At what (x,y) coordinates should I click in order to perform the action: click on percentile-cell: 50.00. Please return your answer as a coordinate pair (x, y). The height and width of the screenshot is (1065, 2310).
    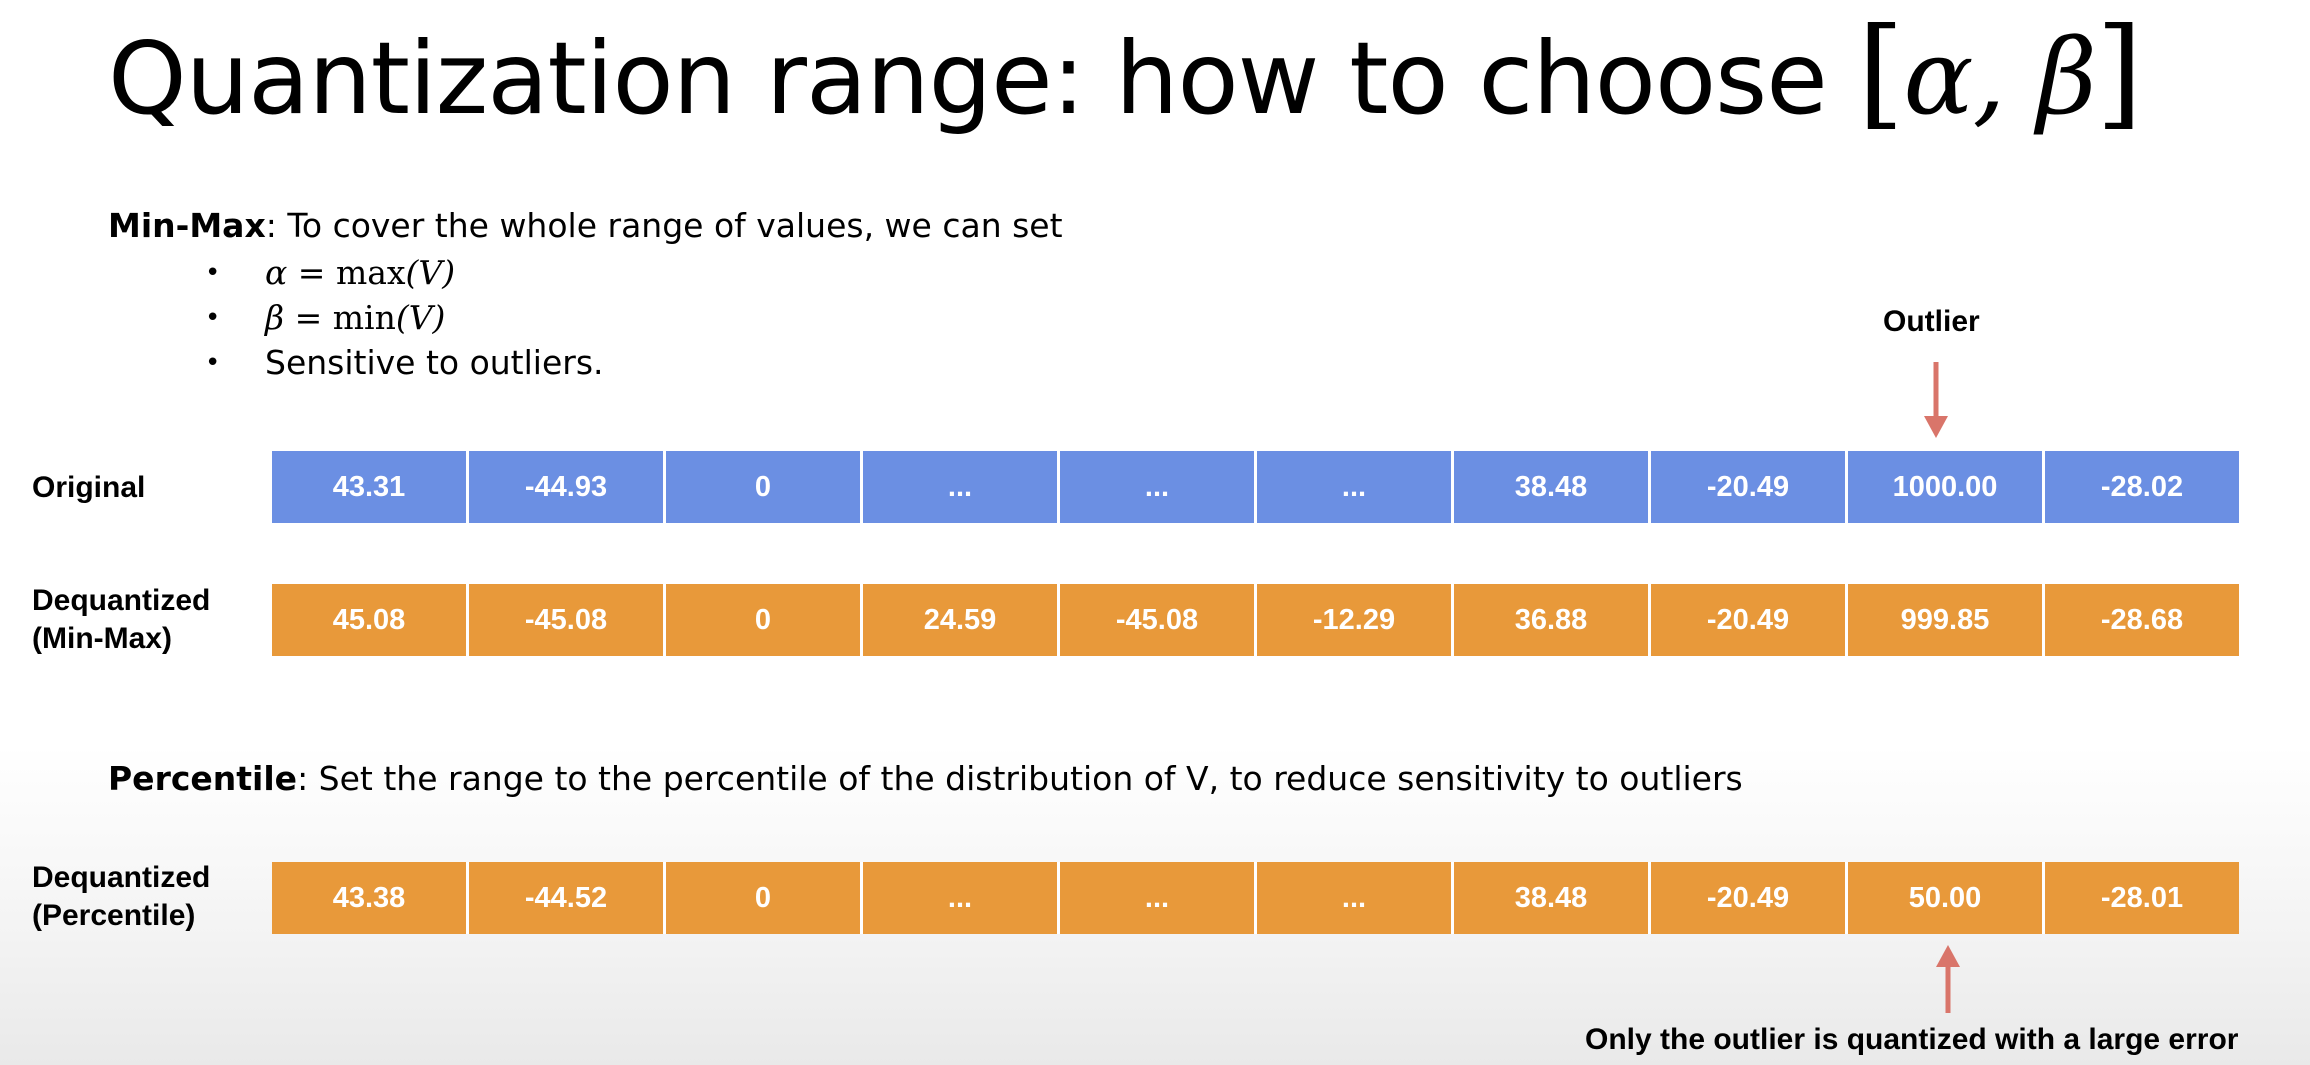
    Looking at the image, I should click on (1946, 898).